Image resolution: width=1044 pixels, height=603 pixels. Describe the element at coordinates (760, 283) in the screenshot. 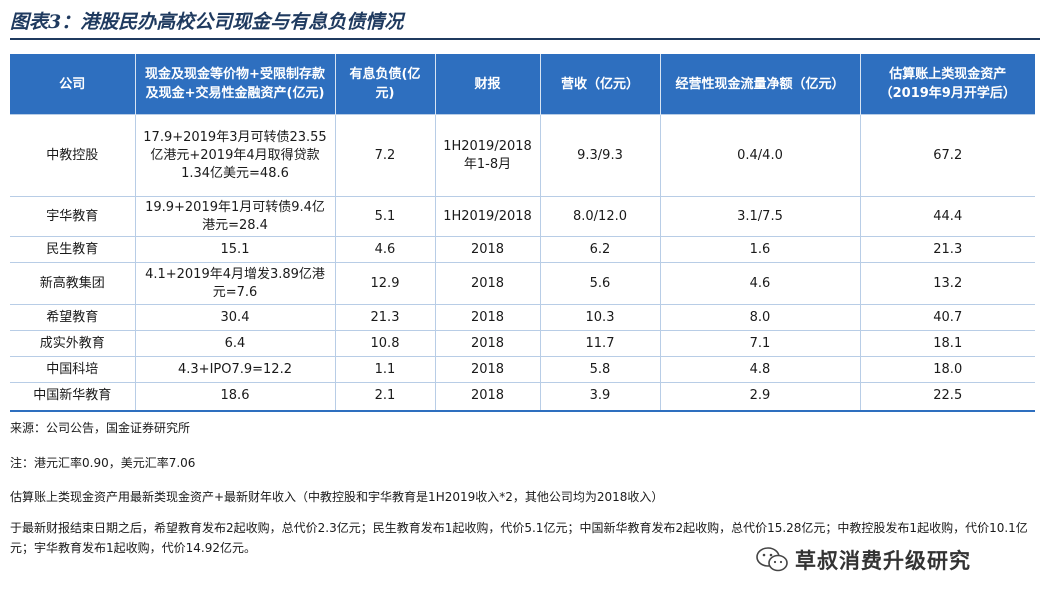

I see `cell-operating-cashflow: 4.6` at that location.